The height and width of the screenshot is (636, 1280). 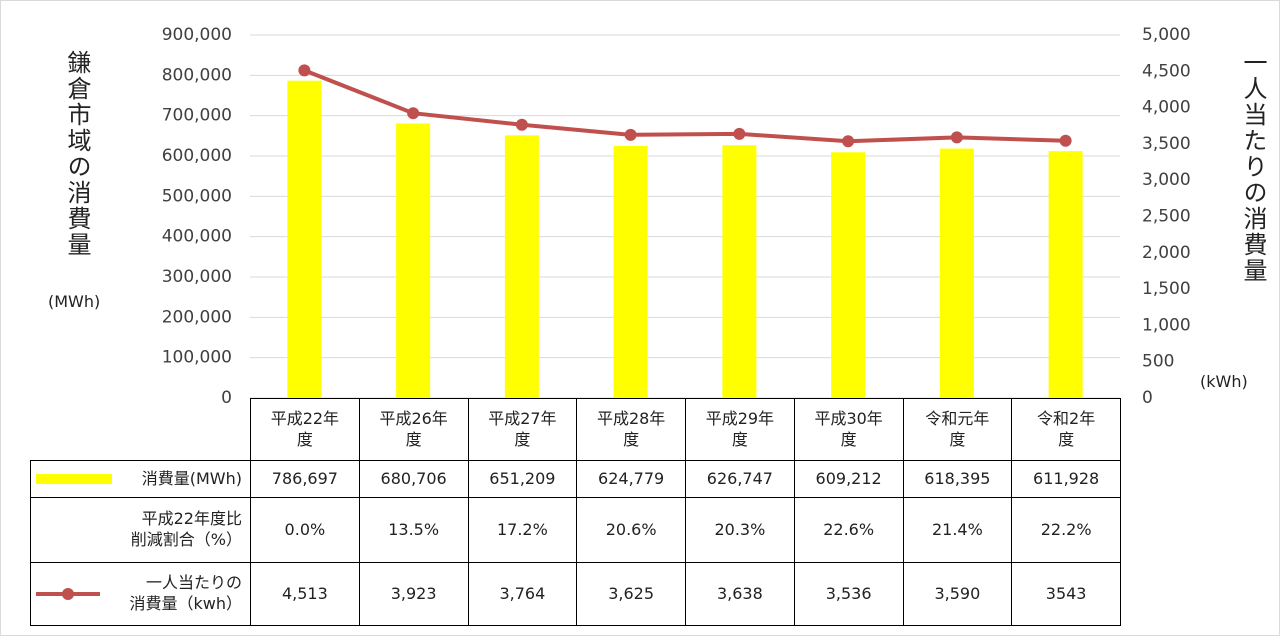 What do you see at coordinates (522, 530) in the screenshot?
I see `value-cell: 17.2%` at bounding box center [522, 530].